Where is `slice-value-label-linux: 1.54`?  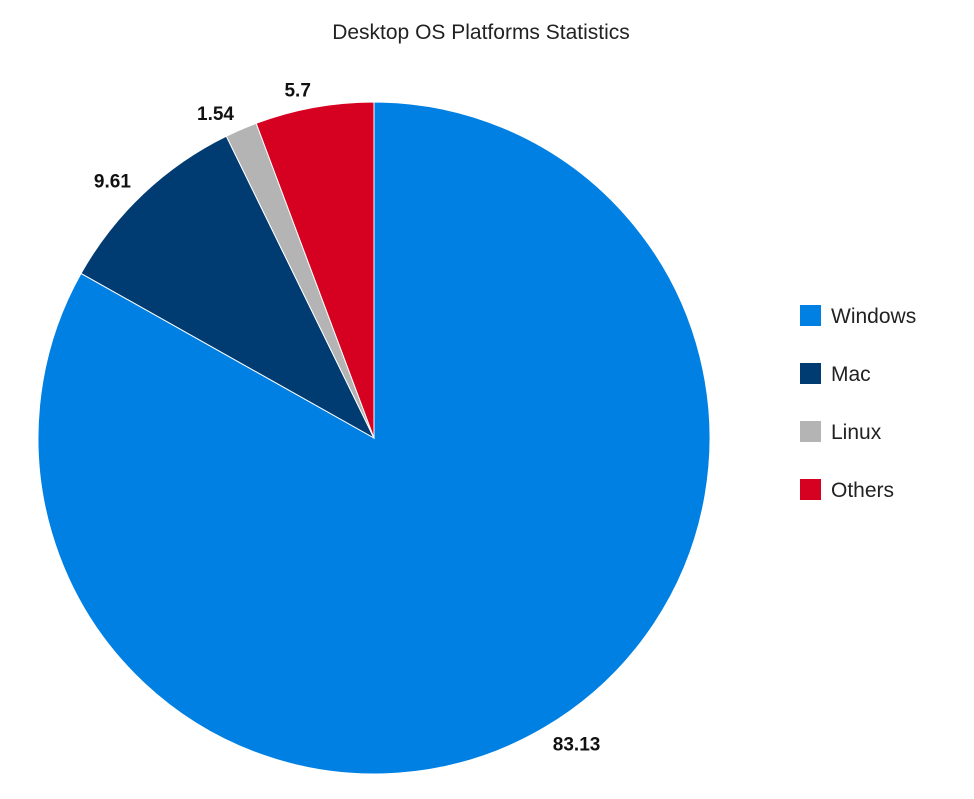 slice-value-label-linux: 1.54 is located at coordinates (215, 114).